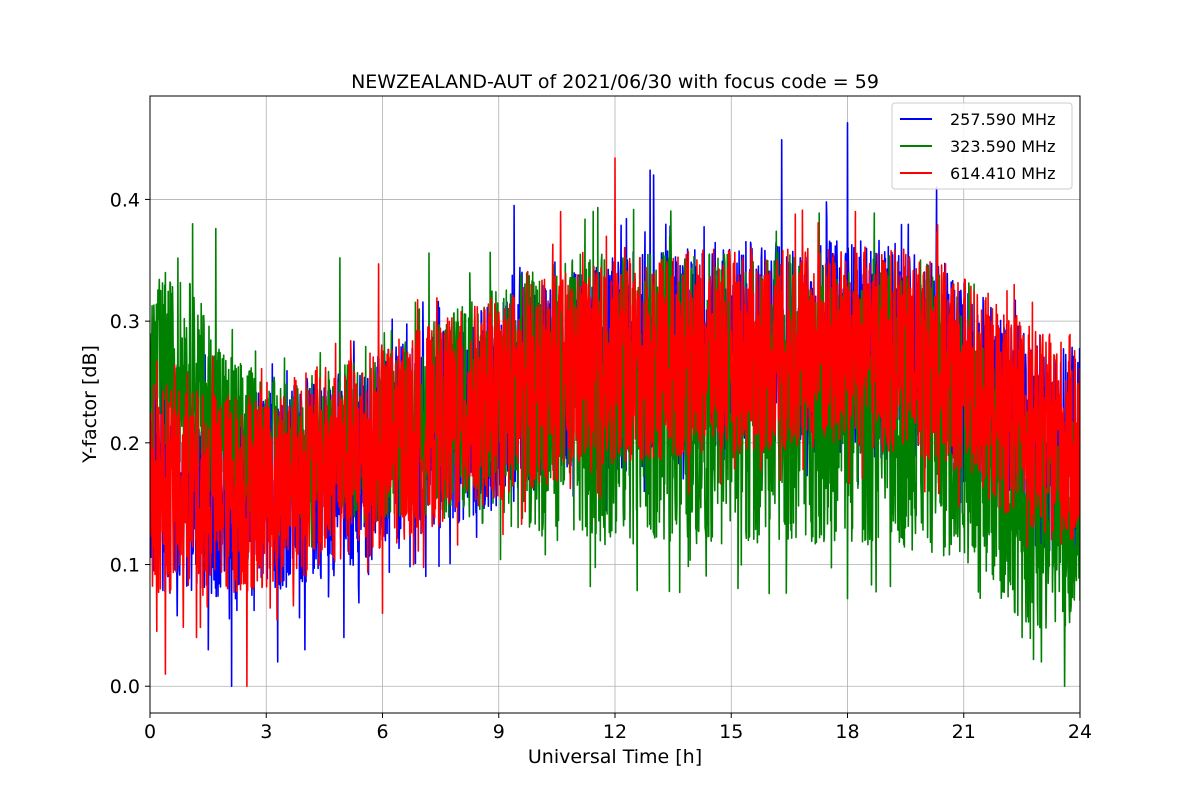 The height and width of the screenshot is (800, 1200). What do you see at coordinates (1002, 119) in the screenshot?
I see `legend-entry: 257.590 MHz` at bounding box center [1002, 119].